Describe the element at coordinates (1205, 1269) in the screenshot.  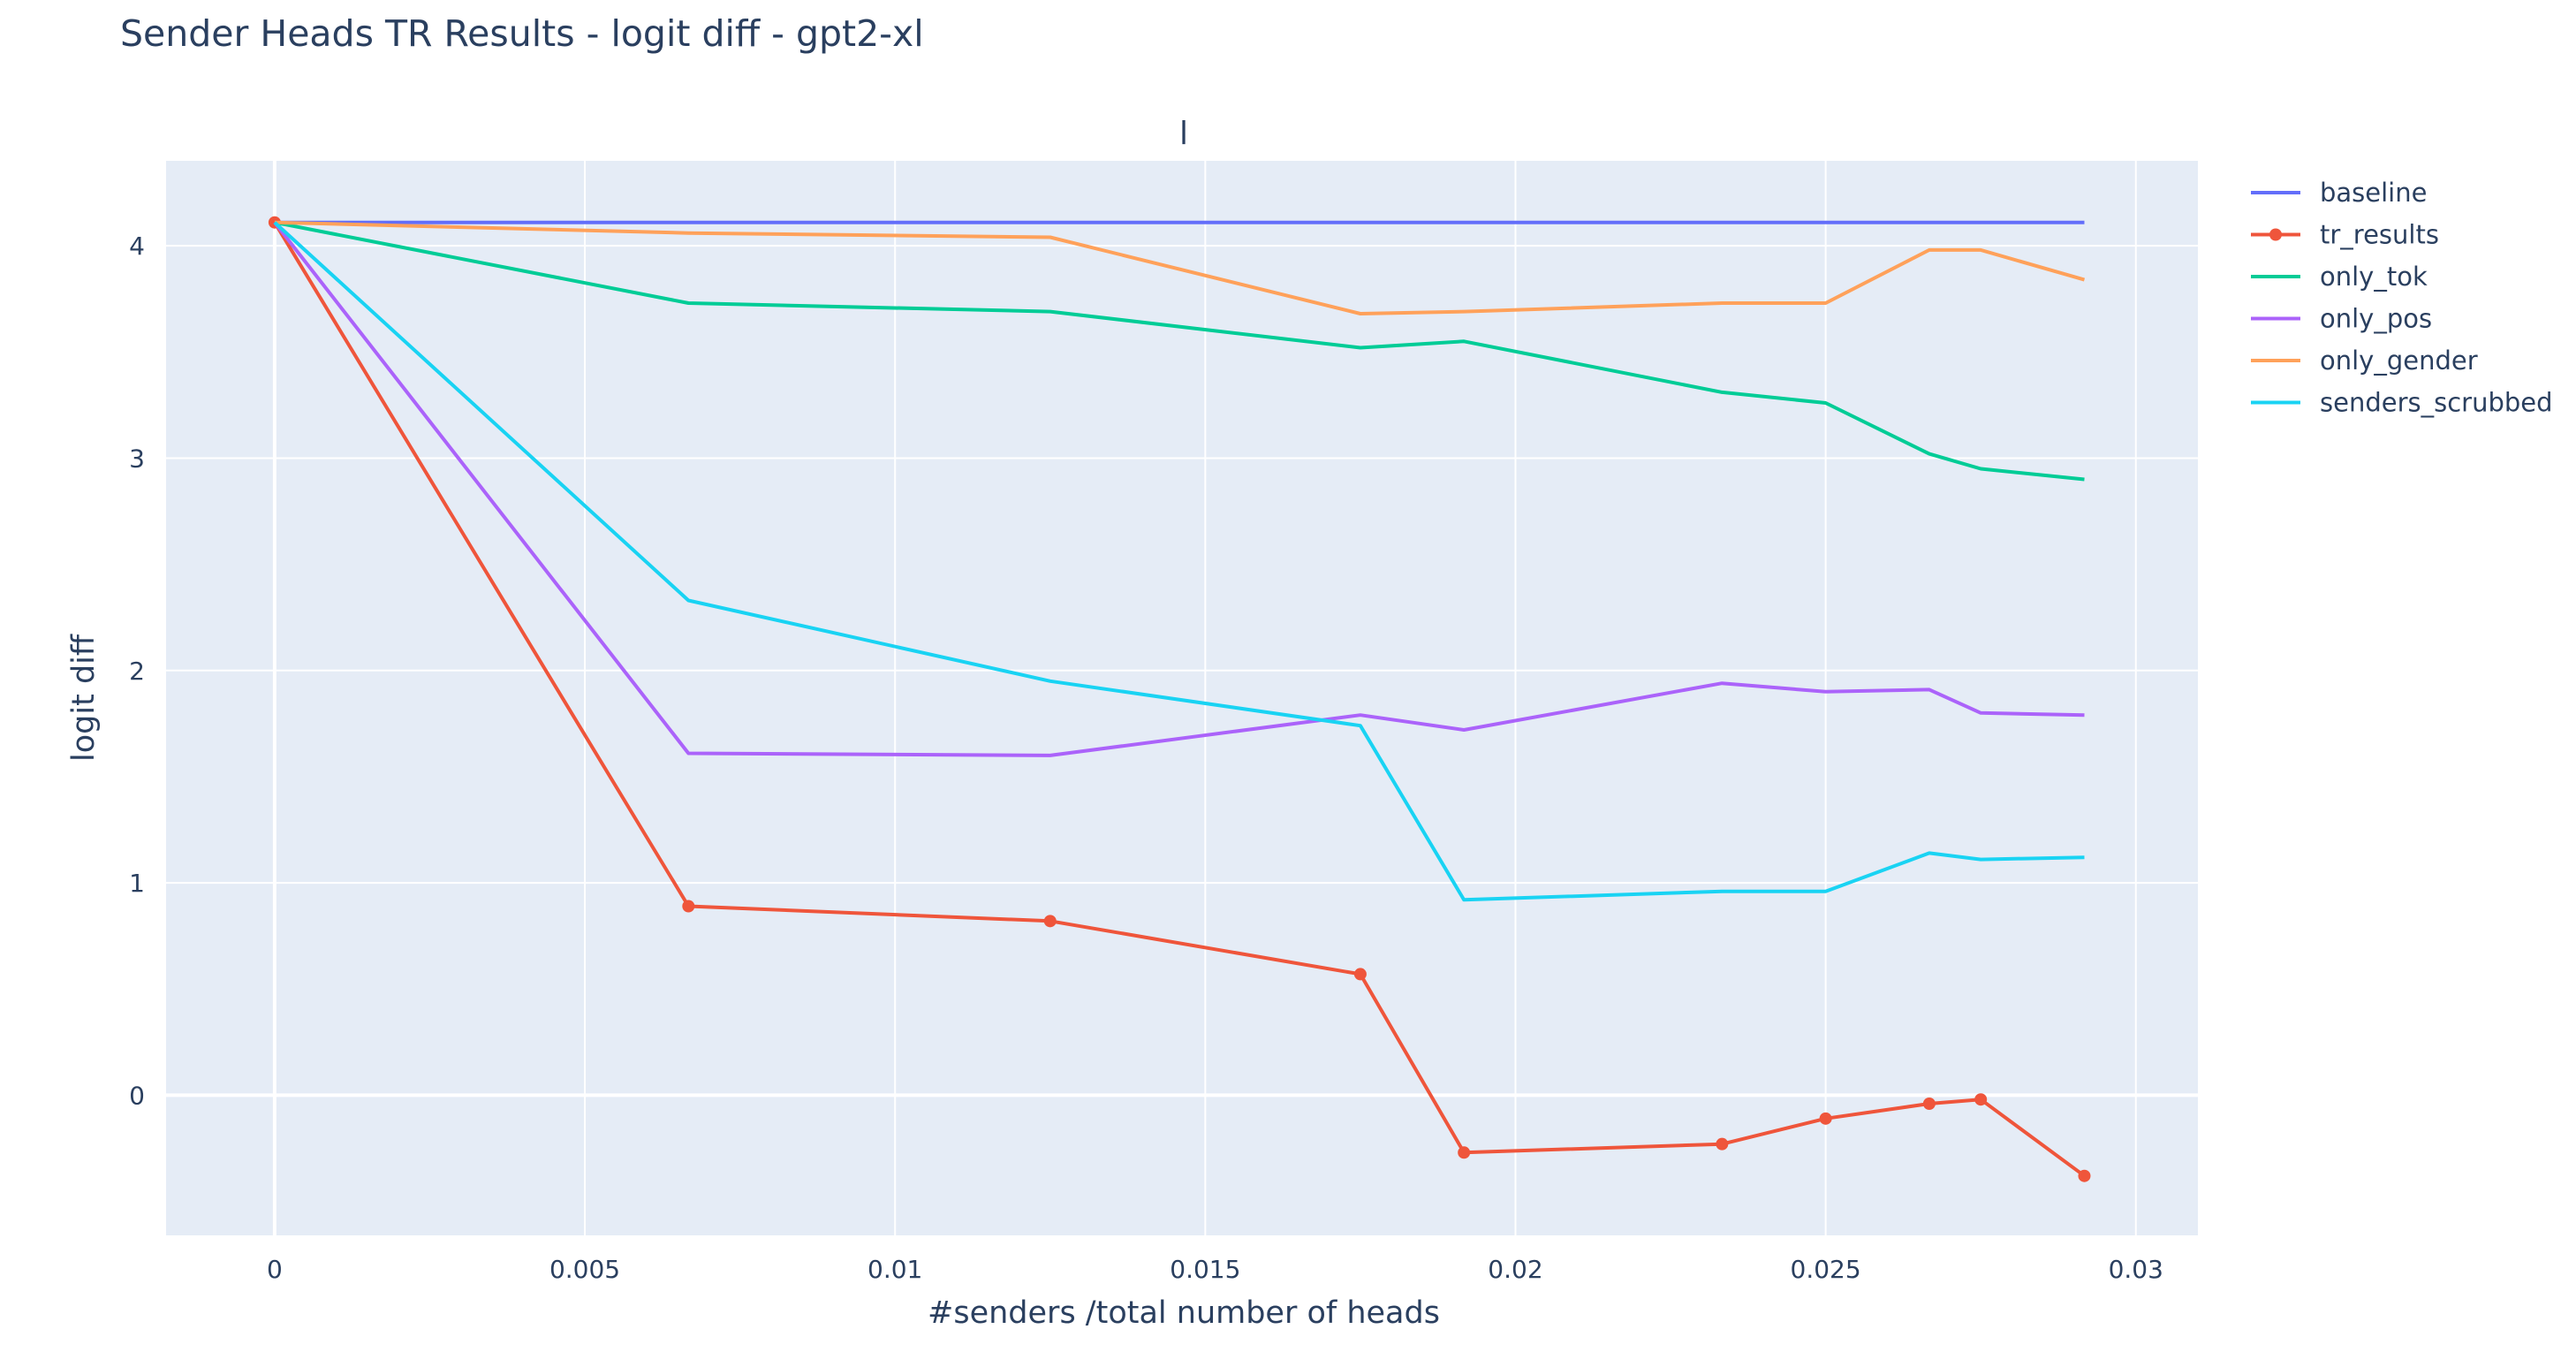
I see `x-tick-label: 0.015` at that location.